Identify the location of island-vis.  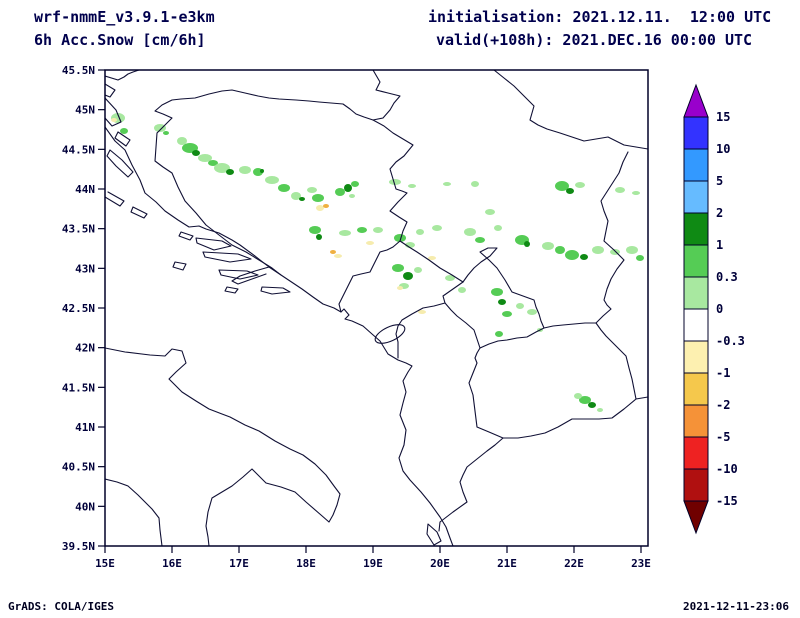
(179, 266).